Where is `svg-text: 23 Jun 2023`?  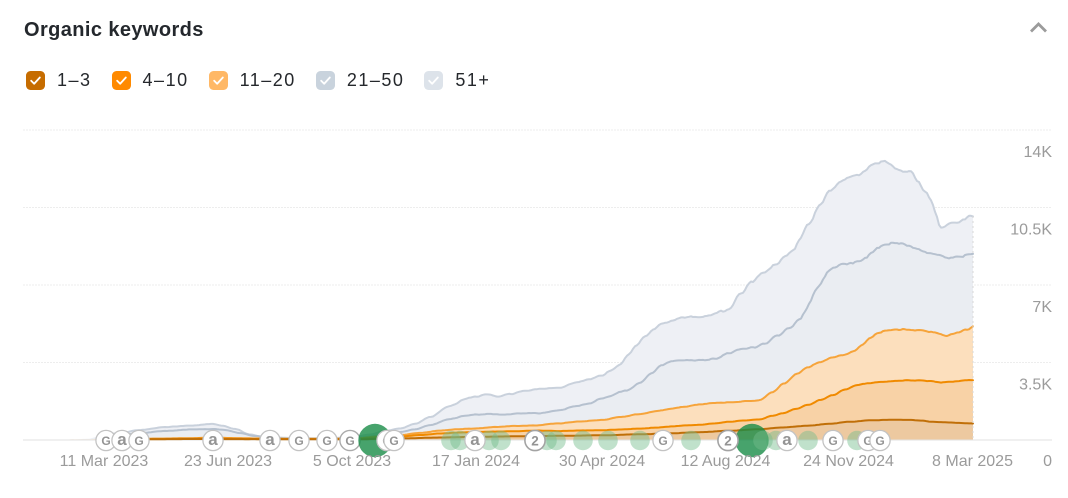 svg-text: 23 Jun 2023 is located at coordinates (228, 461).